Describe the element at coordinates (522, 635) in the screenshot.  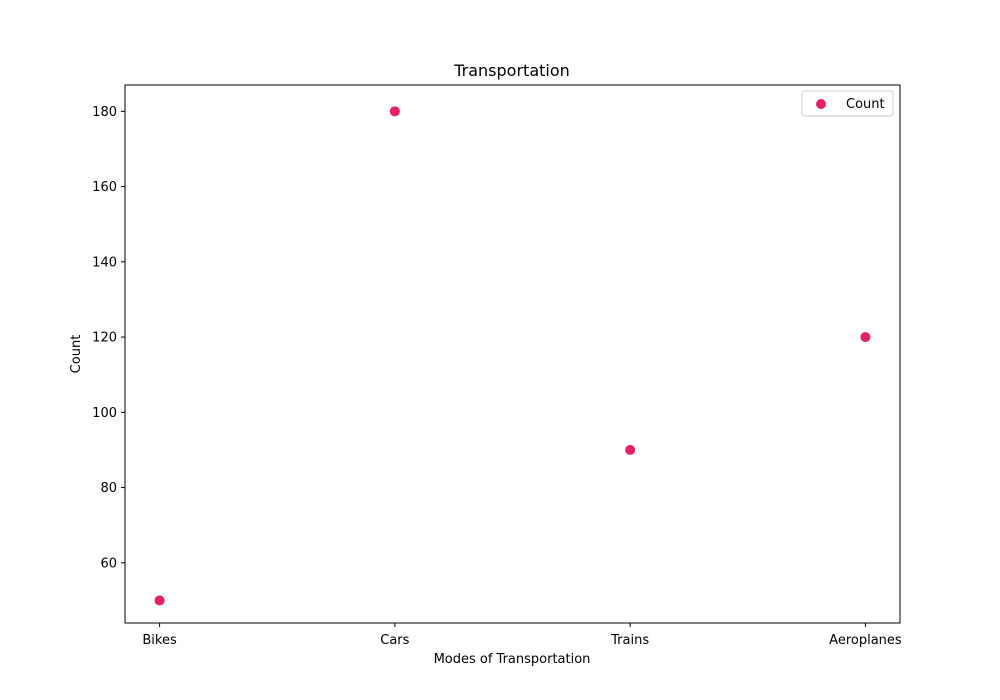
I see `x-axis-ticks: Bikes Cars Trains Aeroplanes` at that location.